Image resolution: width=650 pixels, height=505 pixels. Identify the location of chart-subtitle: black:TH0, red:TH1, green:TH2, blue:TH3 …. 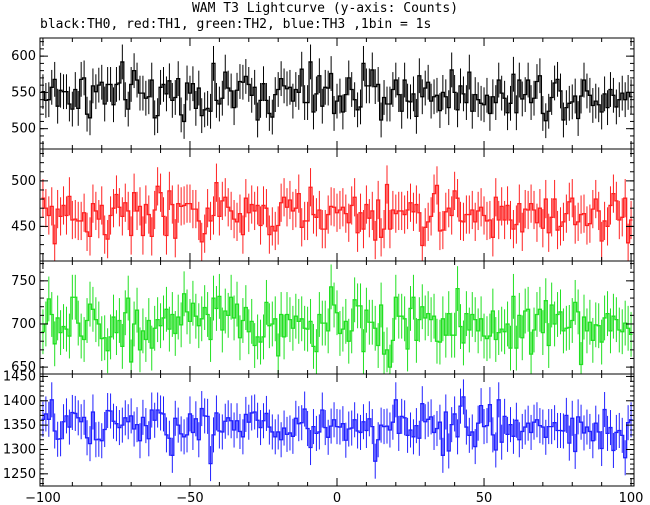
(236, 24).